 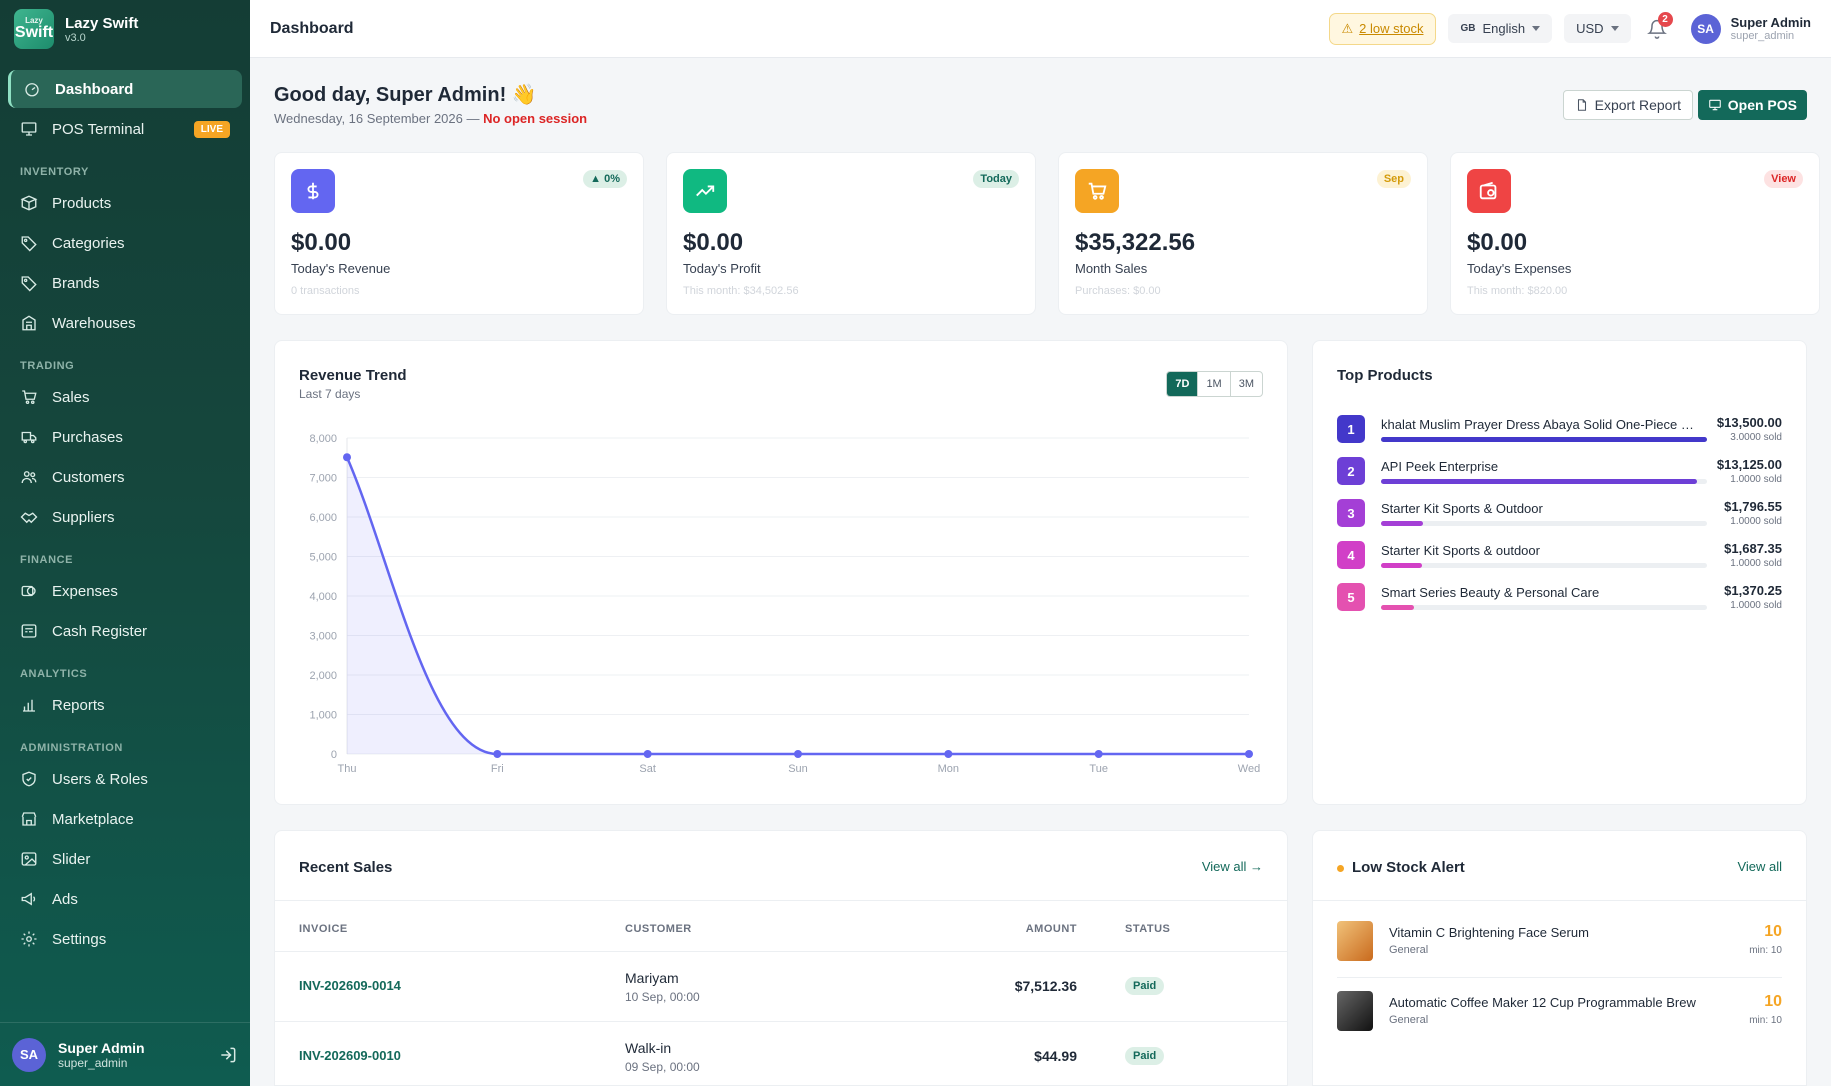 I want to click on sidebar-item-categories: Categories, so click(x=125, y=243).